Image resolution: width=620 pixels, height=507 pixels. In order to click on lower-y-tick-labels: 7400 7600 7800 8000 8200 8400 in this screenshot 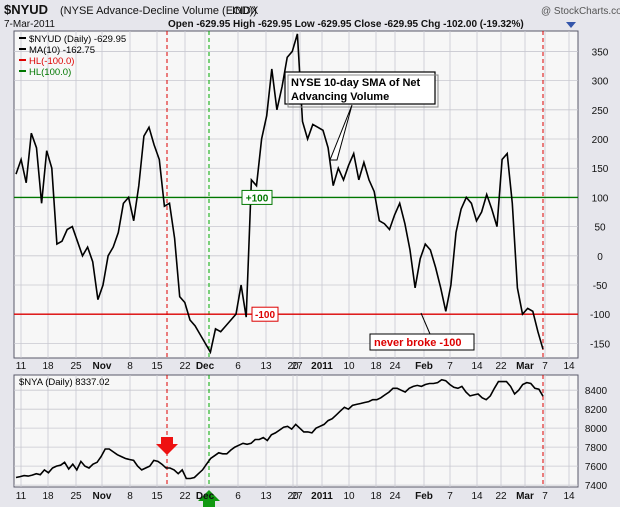, I will do `click(596, 439)`.